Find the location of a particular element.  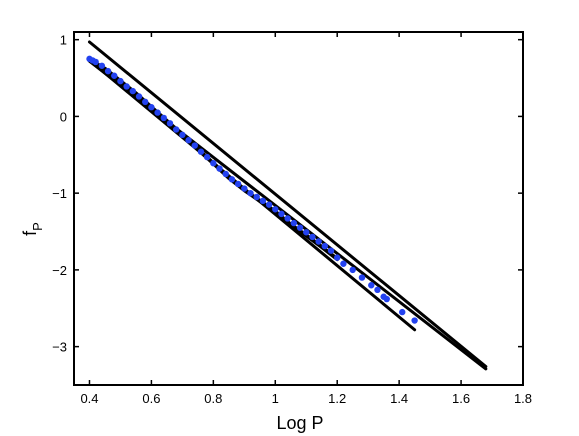

y-tick-label: −3 is located at coordinates (59, 347).